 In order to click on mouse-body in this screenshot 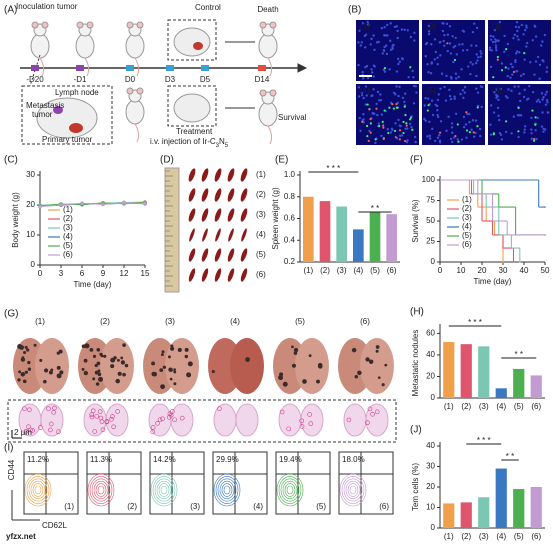, I will do `click(268, 46)`.